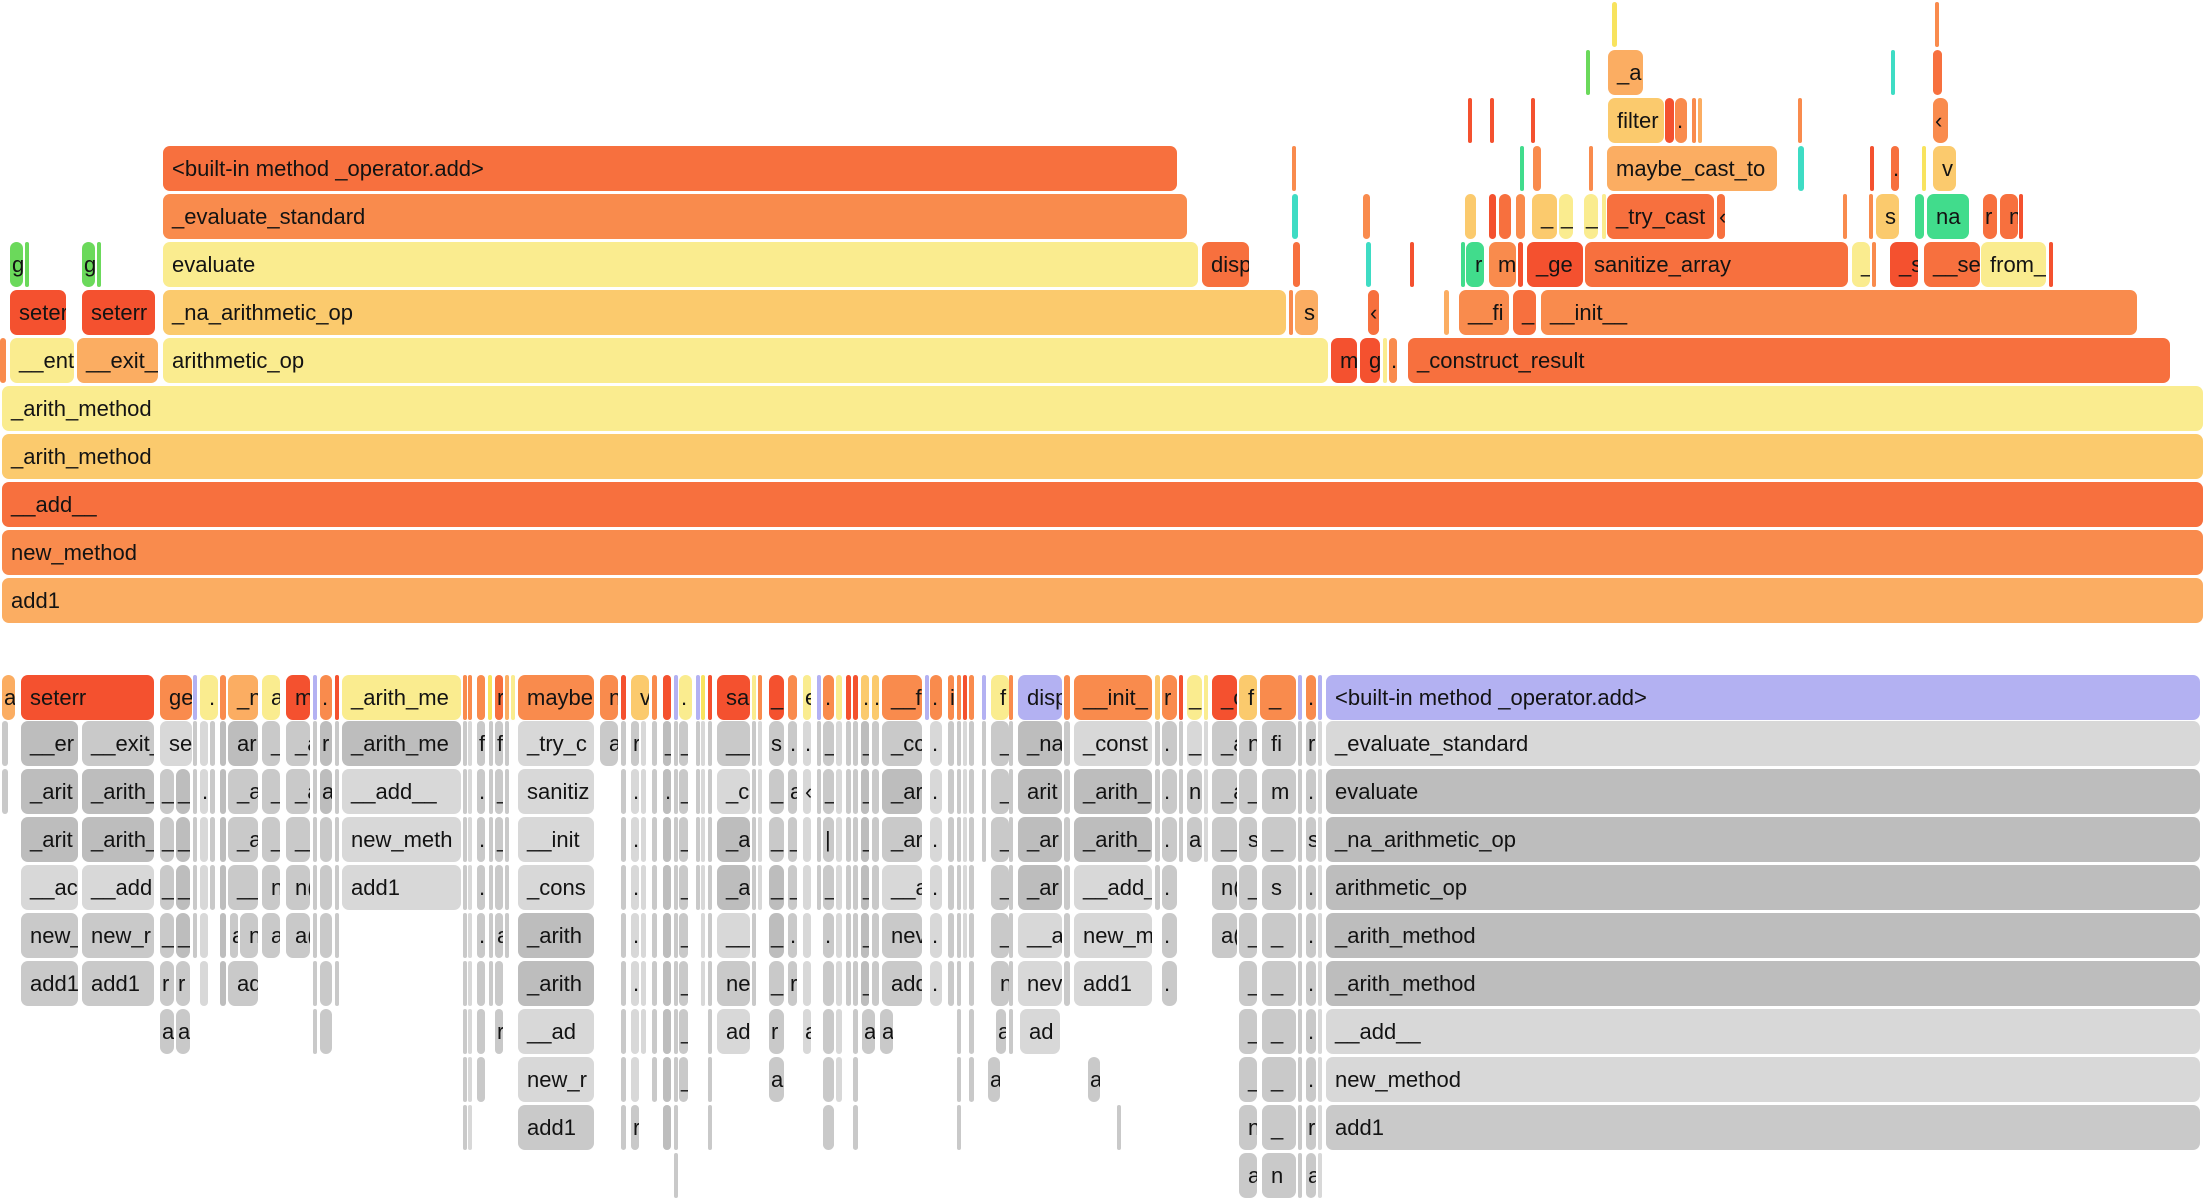 The image size is (2206, 1198). What do you see at coordinates (1224, 697) in the screenshot?
I see `frame-c: _c` at bounding box center [1224, 697].